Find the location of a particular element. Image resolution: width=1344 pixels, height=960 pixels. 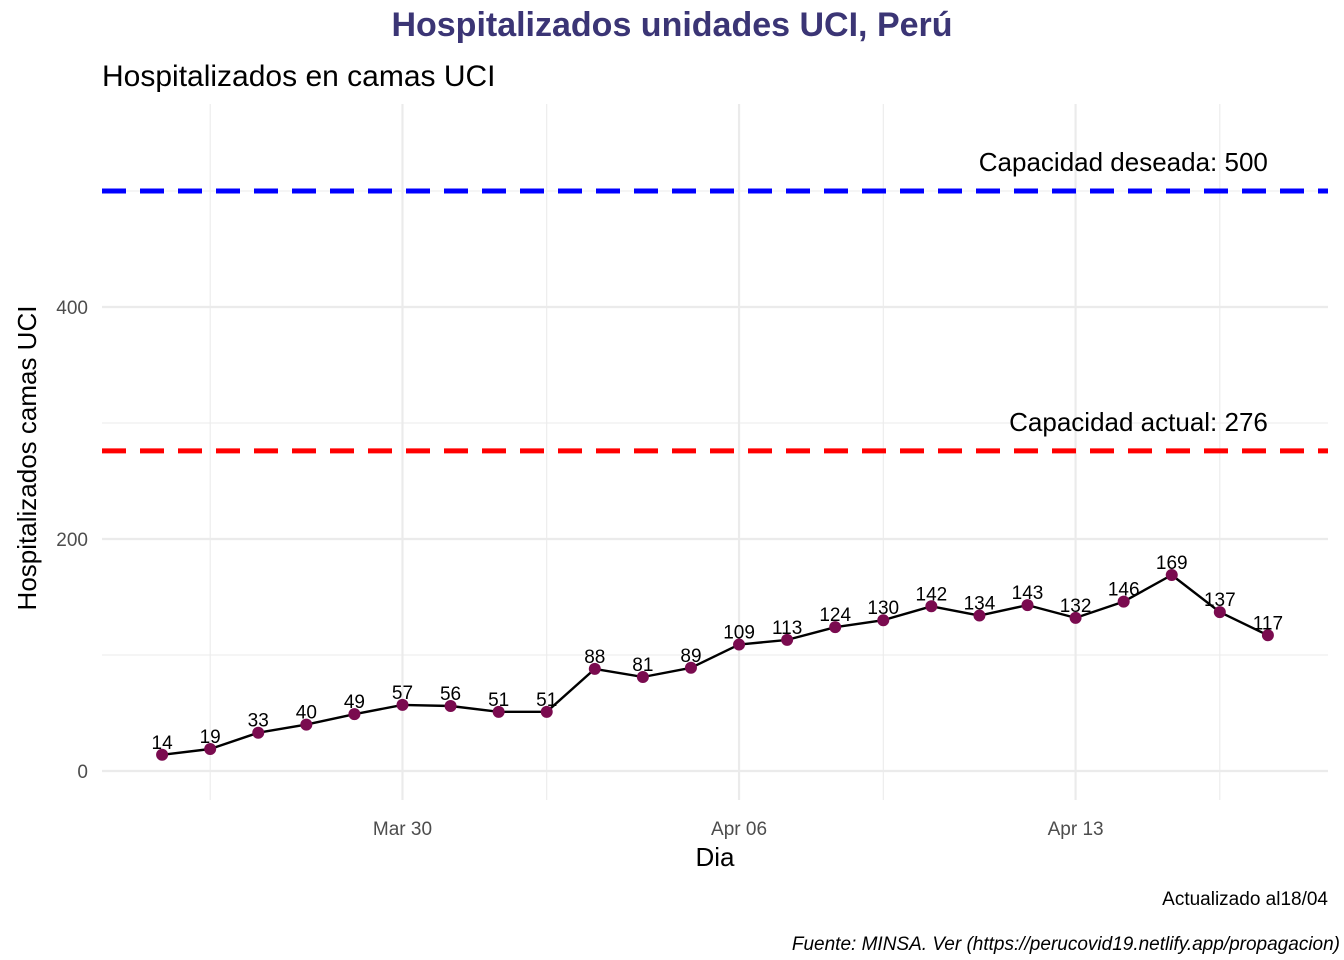

data-label: 49 is located at coordinates (354, 702).